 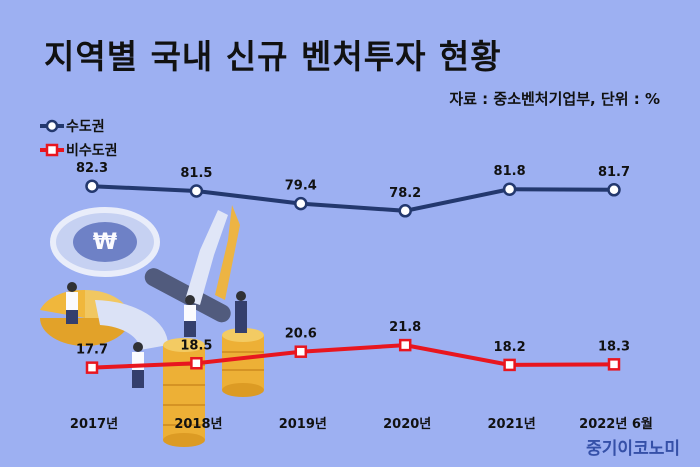 I want to click on won-sign-icon: ₩, so click(x=105, y=242).